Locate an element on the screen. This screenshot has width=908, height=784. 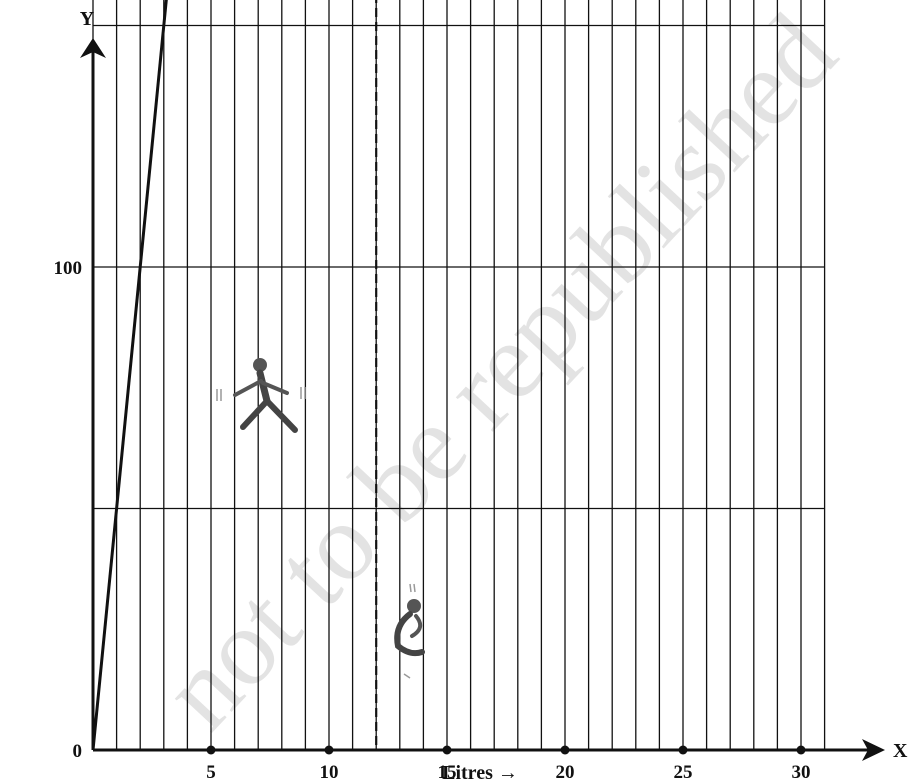
x-tick-label: 30 is located at coordinates (801, 772).